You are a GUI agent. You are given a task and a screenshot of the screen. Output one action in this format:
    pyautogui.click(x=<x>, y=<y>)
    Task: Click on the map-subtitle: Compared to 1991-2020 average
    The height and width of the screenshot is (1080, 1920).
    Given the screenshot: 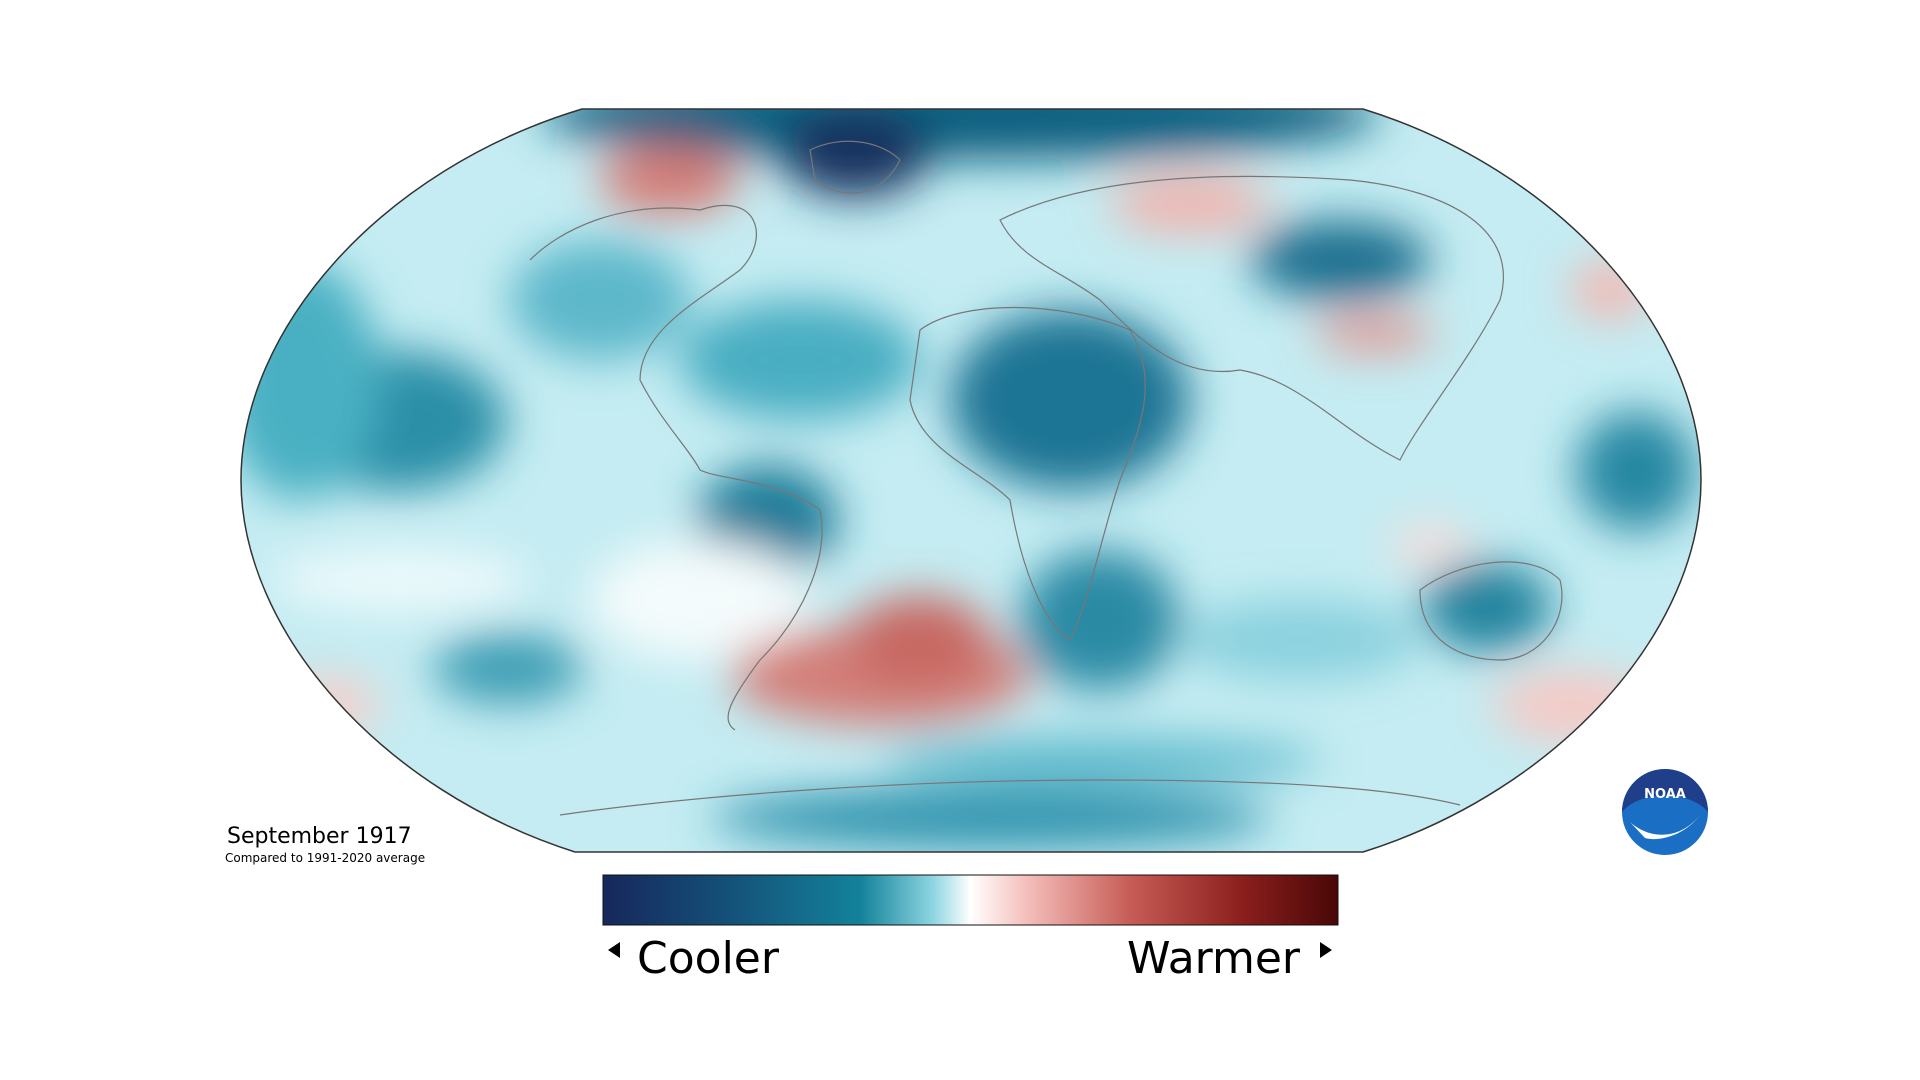 What is the action you would take?
    pyautogui.click(x=325, y=858)
    